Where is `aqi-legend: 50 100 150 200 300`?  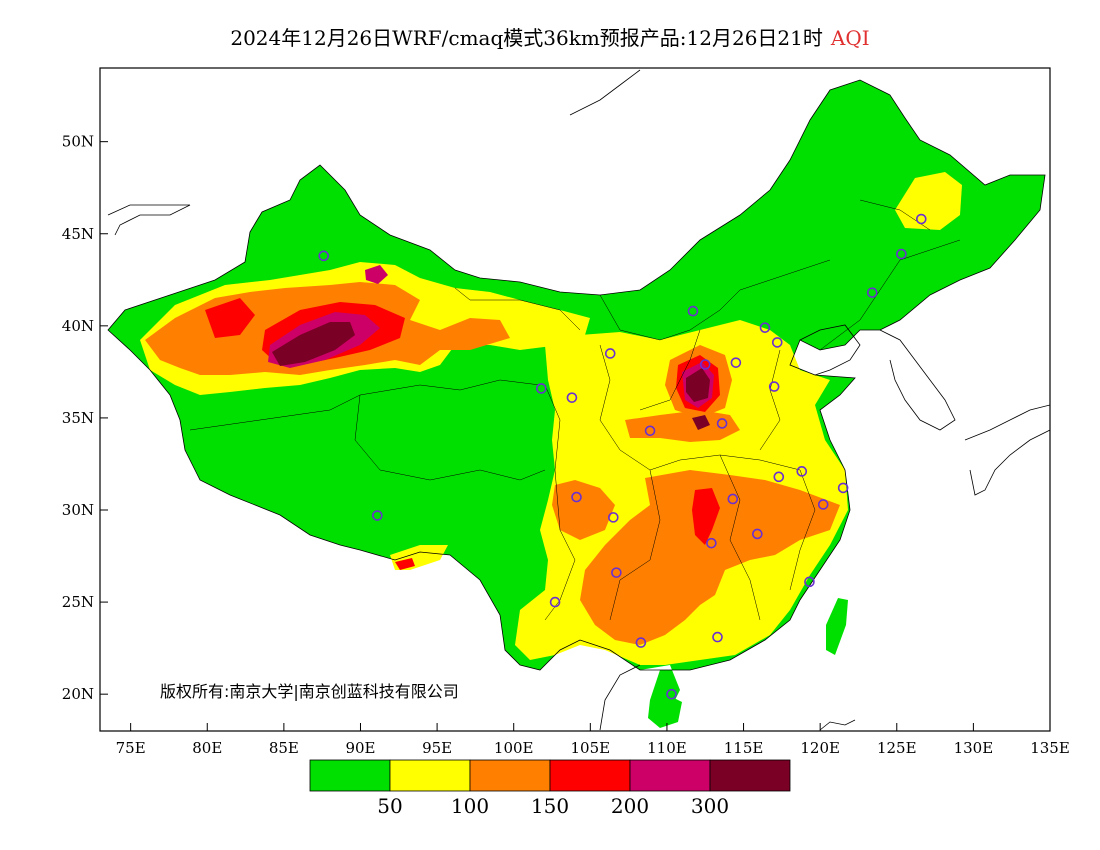
aqi-legend: 50 100 150 200 300 is located at coordinates (550, 788).